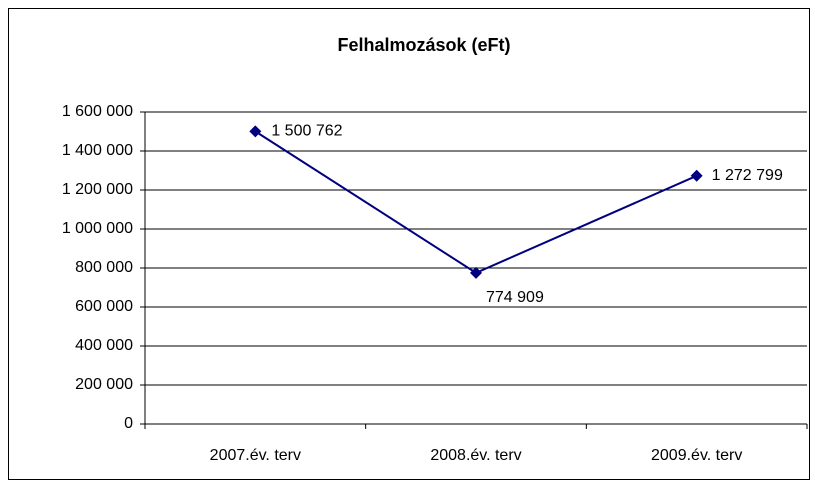 This screenshot has width=815, height=486. Describe the element at coordinates (255, 455) in the screenshot. I see `x-tick-label: 2007.év. terv` at that location.